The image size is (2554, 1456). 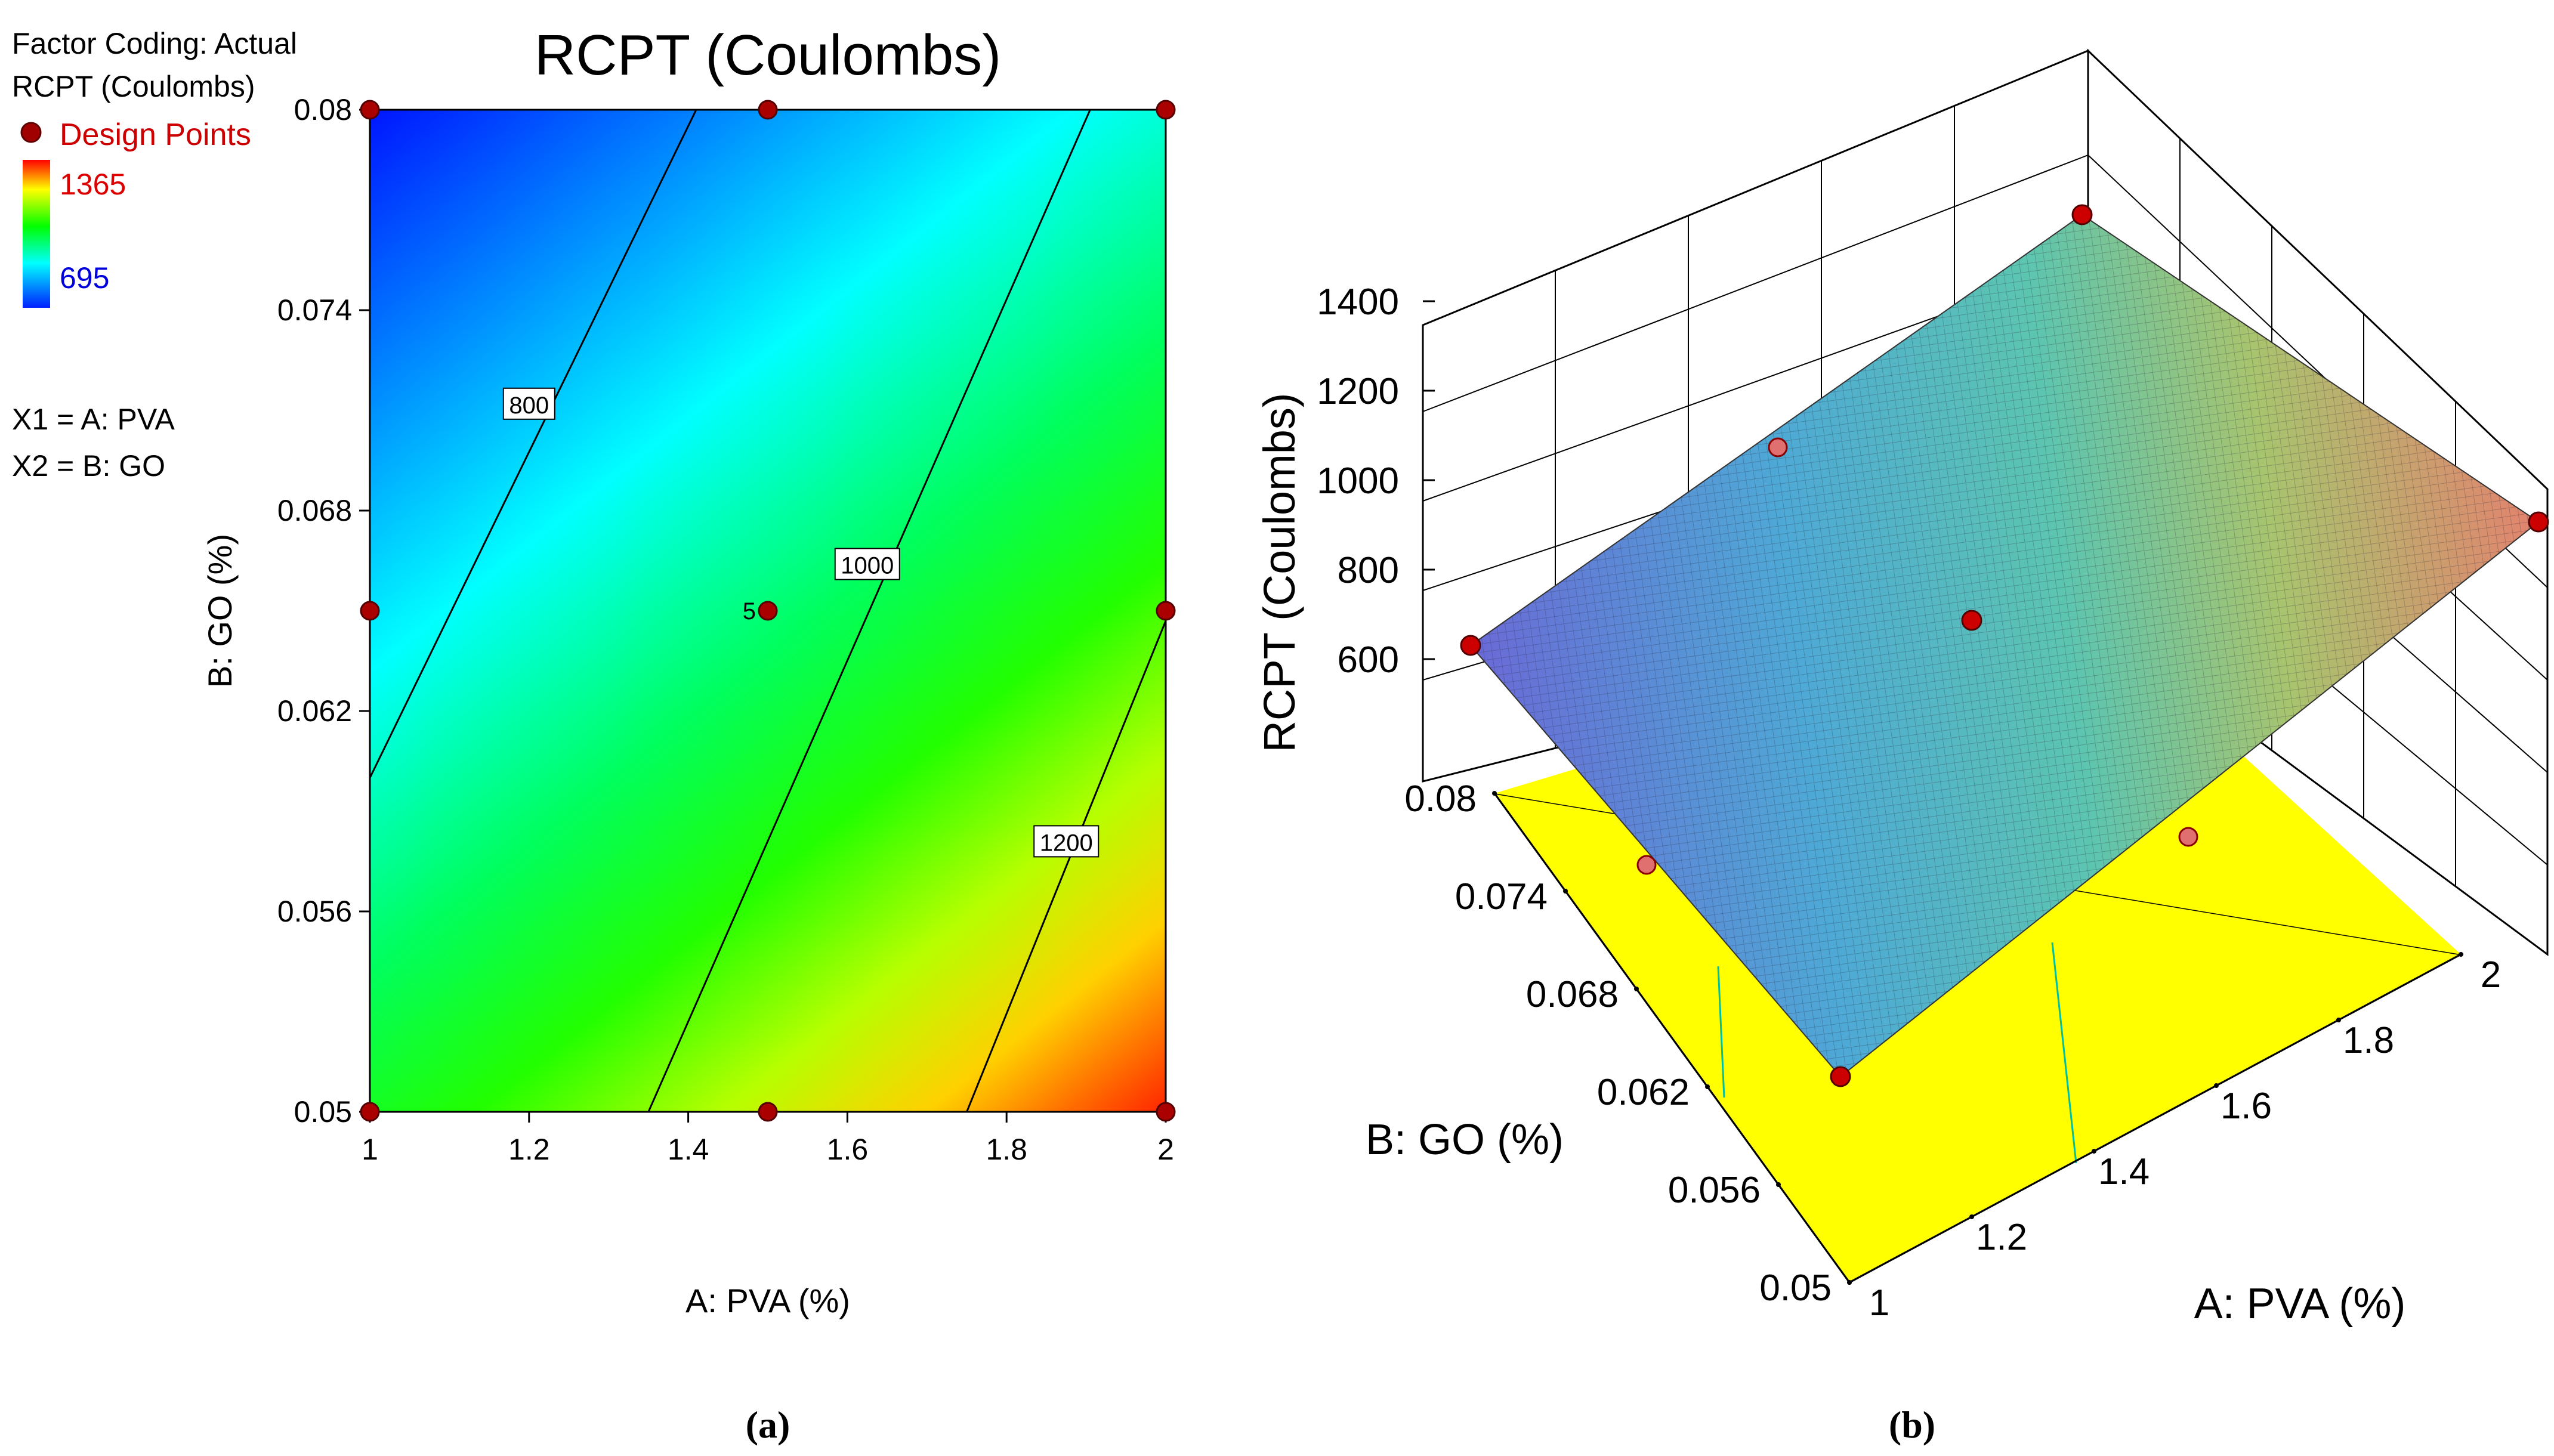 I want to click on z-tick-label: 1400, so click(x=1358, y=302).